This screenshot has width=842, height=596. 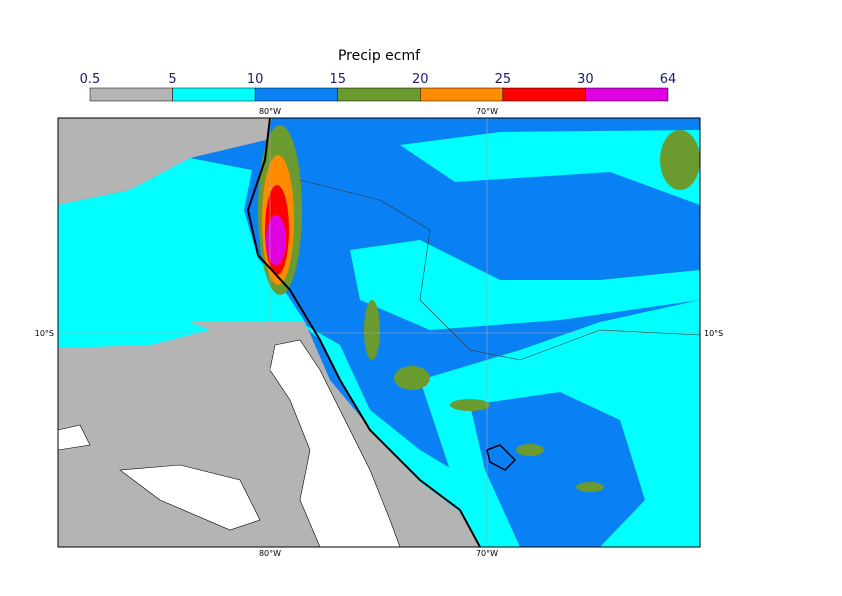 I want to click on heavy-rain, so click(x=276, y=240).